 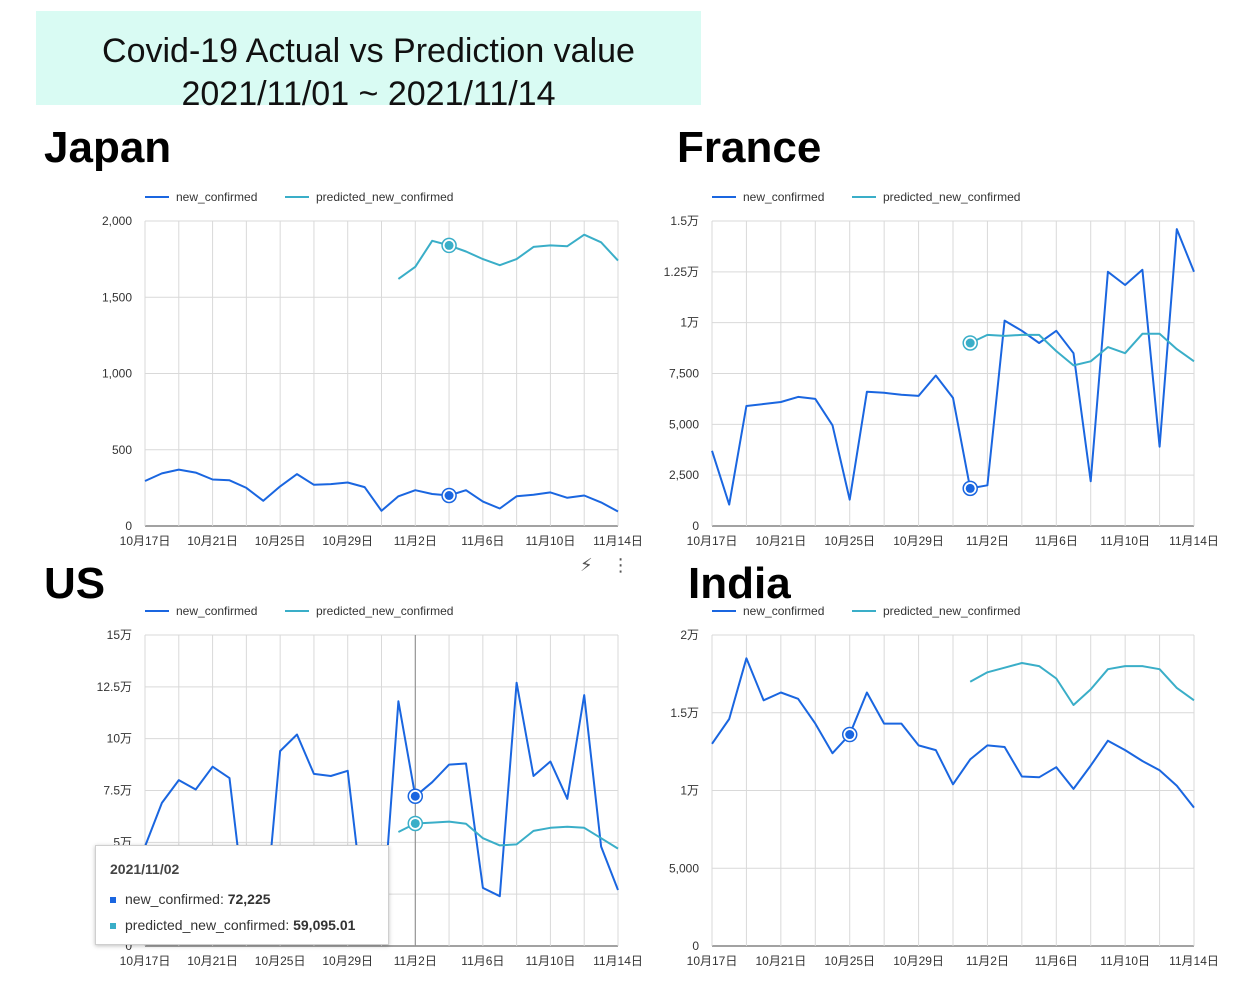 I want to click on y-tick-label: 1.25万, so click(x=681, y=272).